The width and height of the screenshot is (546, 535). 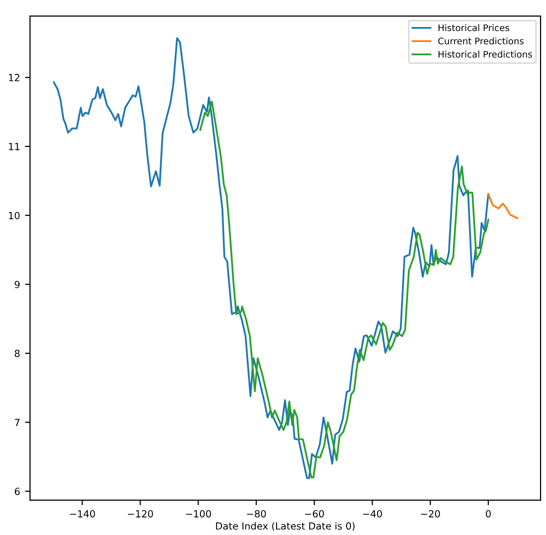 I want to click on y-tick-label: 12, so click(x=14, y=78).